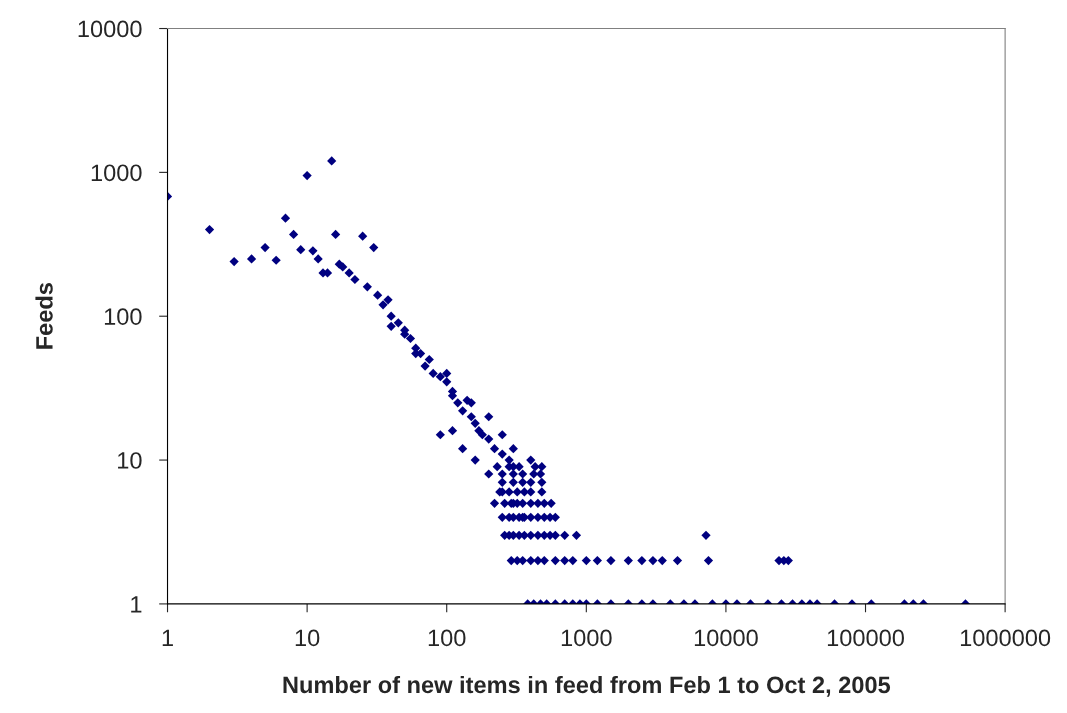 The height and width of the screenshot is (713, 1067). What do you see at coordinates (130, 460) in the screenshot?
I see `y-tick-label: 10` at bounding box center [130, 460].